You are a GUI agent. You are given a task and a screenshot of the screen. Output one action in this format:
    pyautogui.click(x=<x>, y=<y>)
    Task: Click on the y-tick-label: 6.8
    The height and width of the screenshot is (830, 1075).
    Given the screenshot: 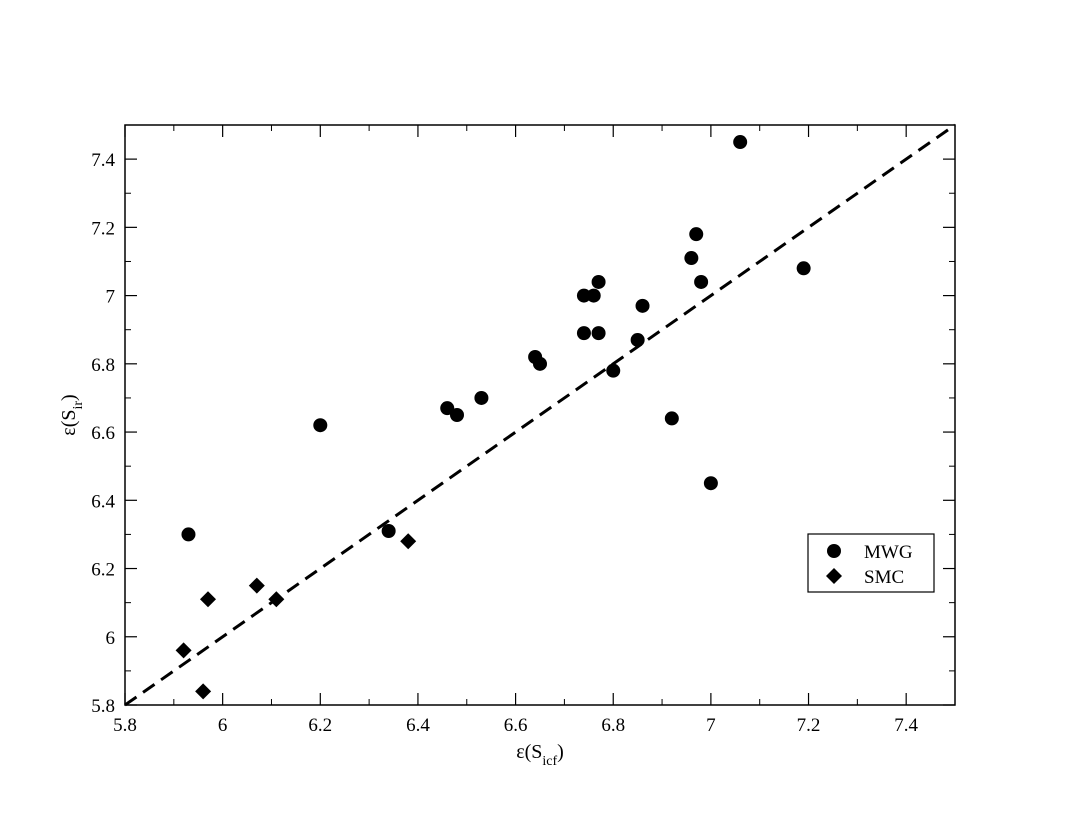 What is the action you would take?
    pyautogui.click(x=103, y=365)
    